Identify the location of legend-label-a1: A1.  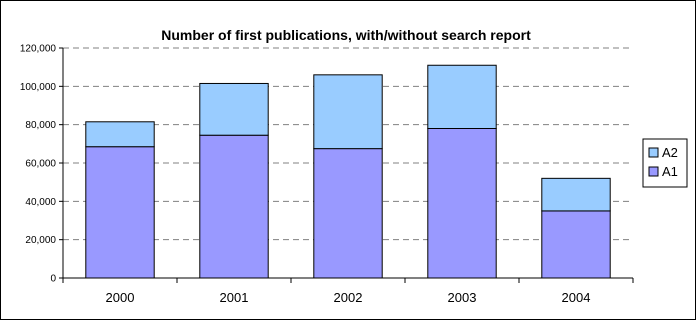
(670, 171).